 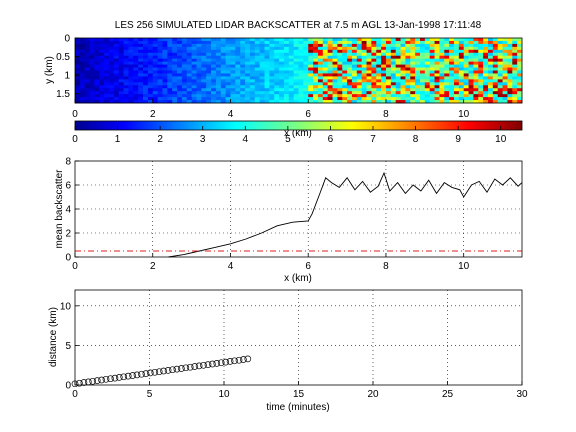 I want to click on colorbar-tick-label: 1, so click(x=118, y=139).